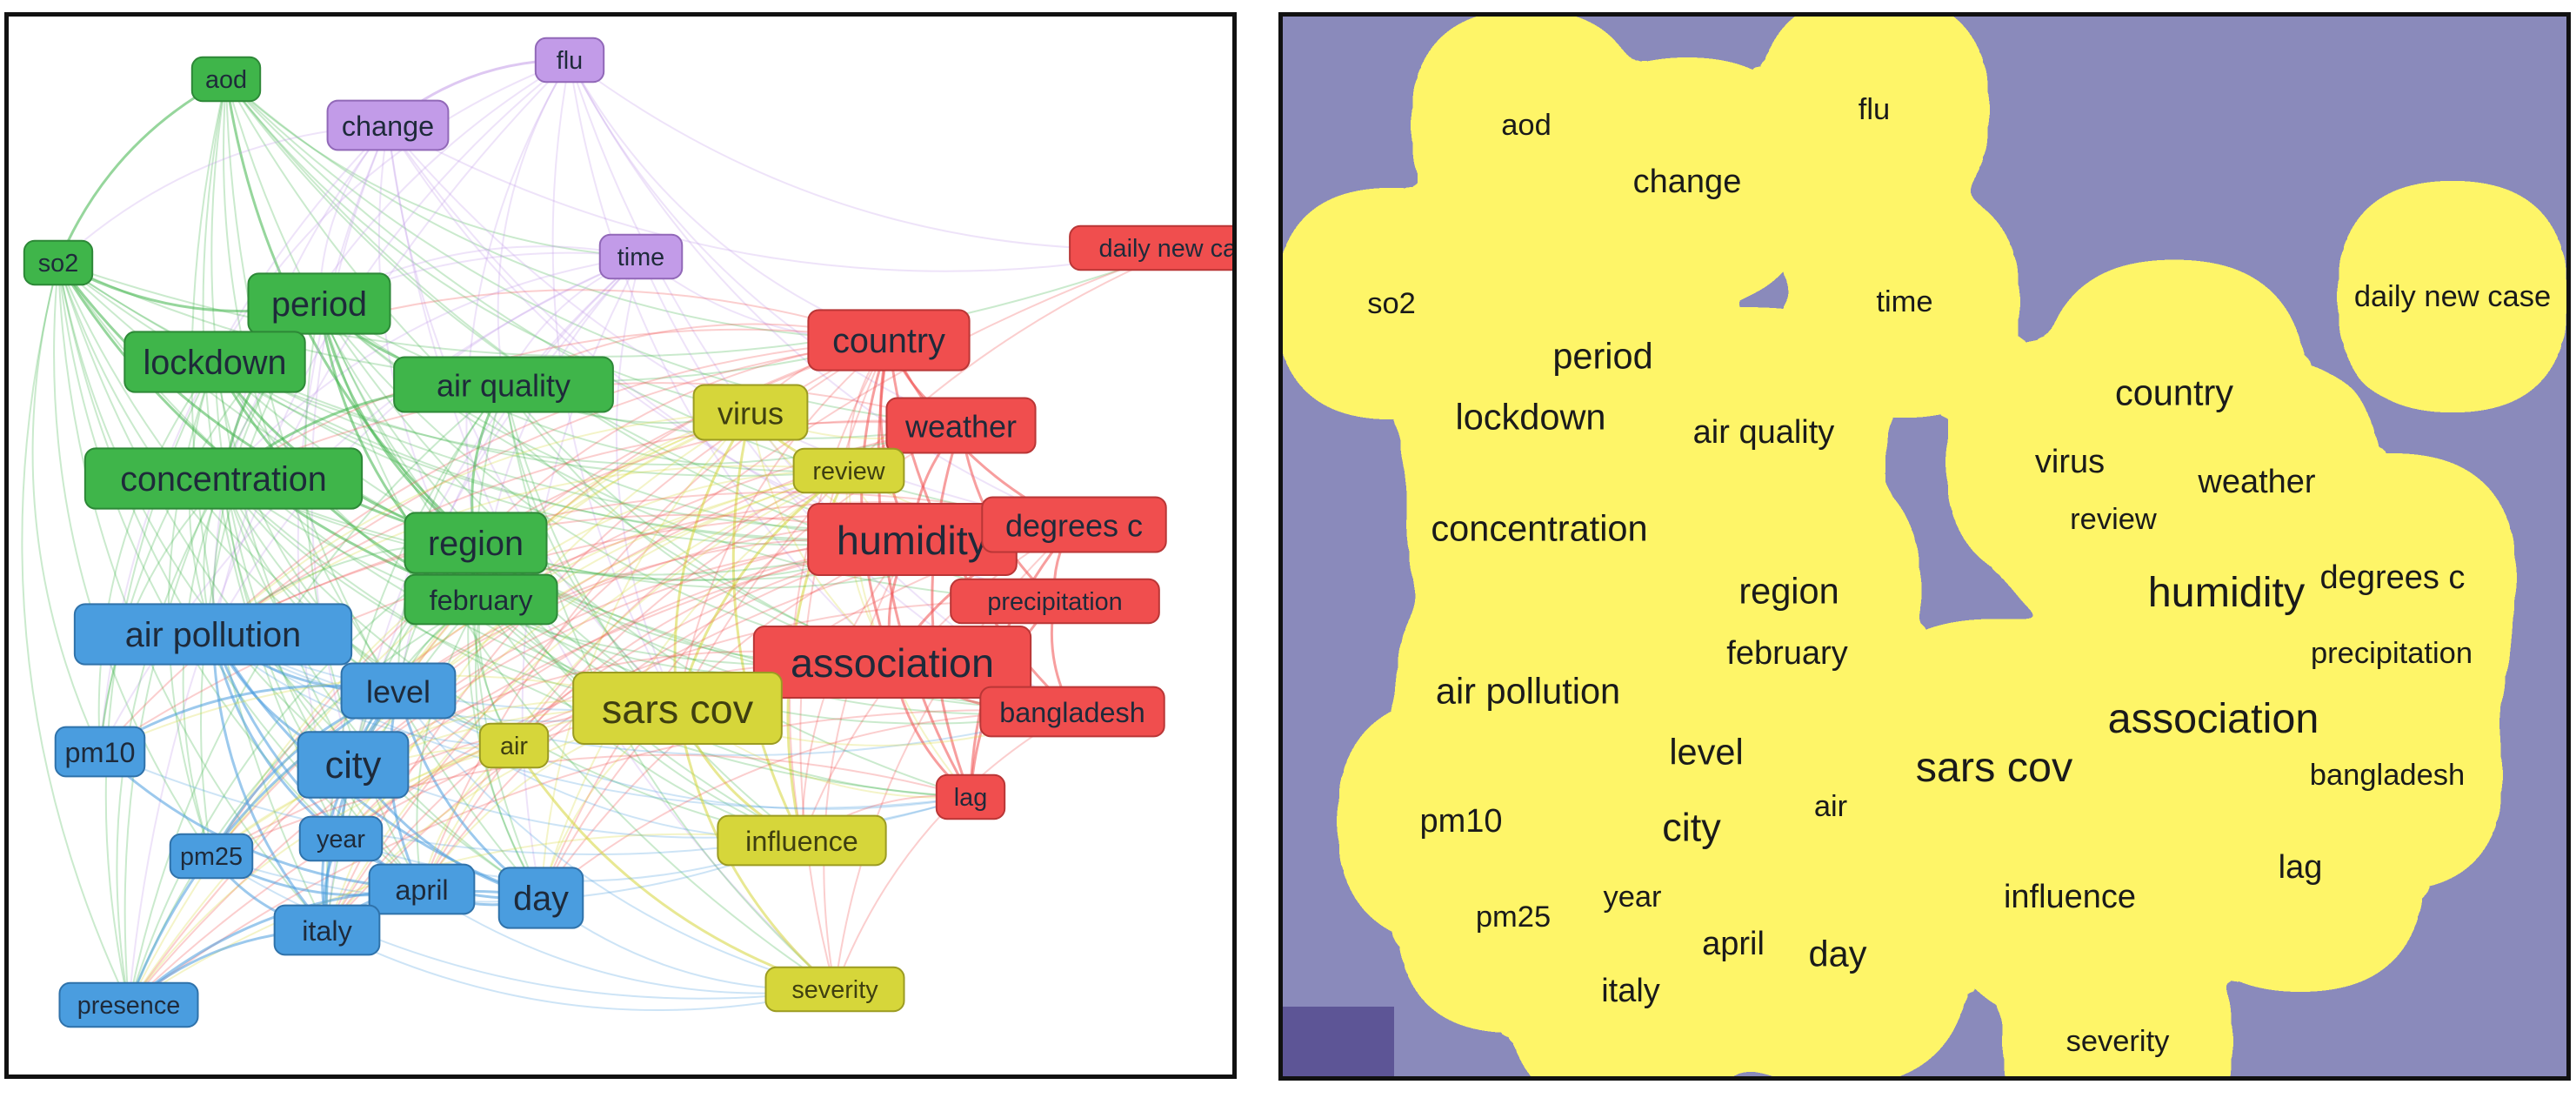 Image resolution: width=2576 pixels, height=1098 pixels. What do you see at coordinates (214, 362) in the screenshot?
I see `node-lockdown: lockdown` at bounding box center [214, 362].